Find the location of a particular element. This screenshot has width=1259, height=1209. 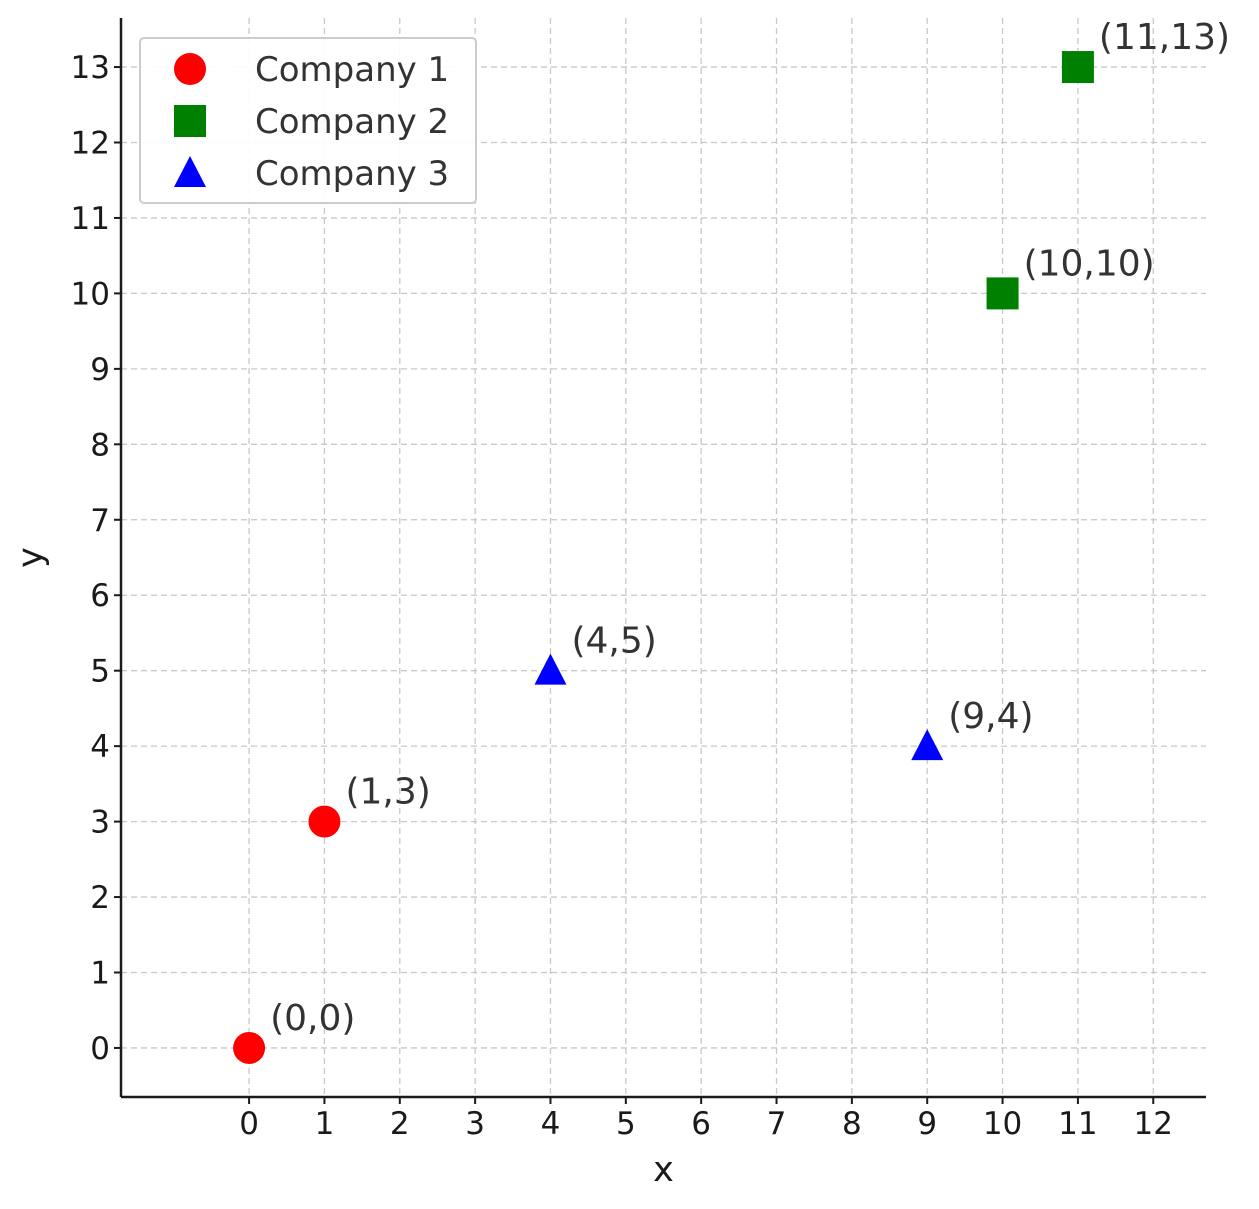

point-label: (1,3) is located at coordinates (387, 792).